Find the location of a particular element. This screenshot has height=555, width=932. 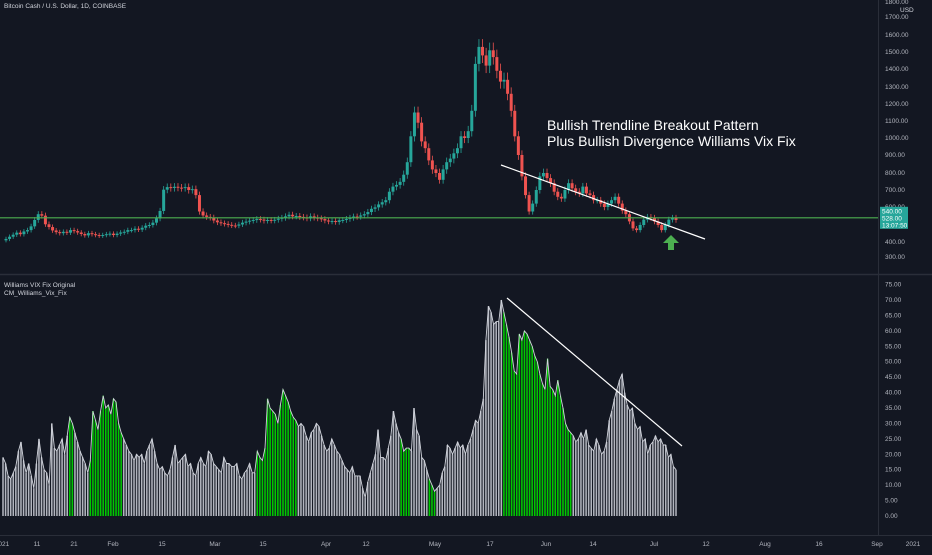

time-tick-label: 11 is located at coordinates (37, 544).